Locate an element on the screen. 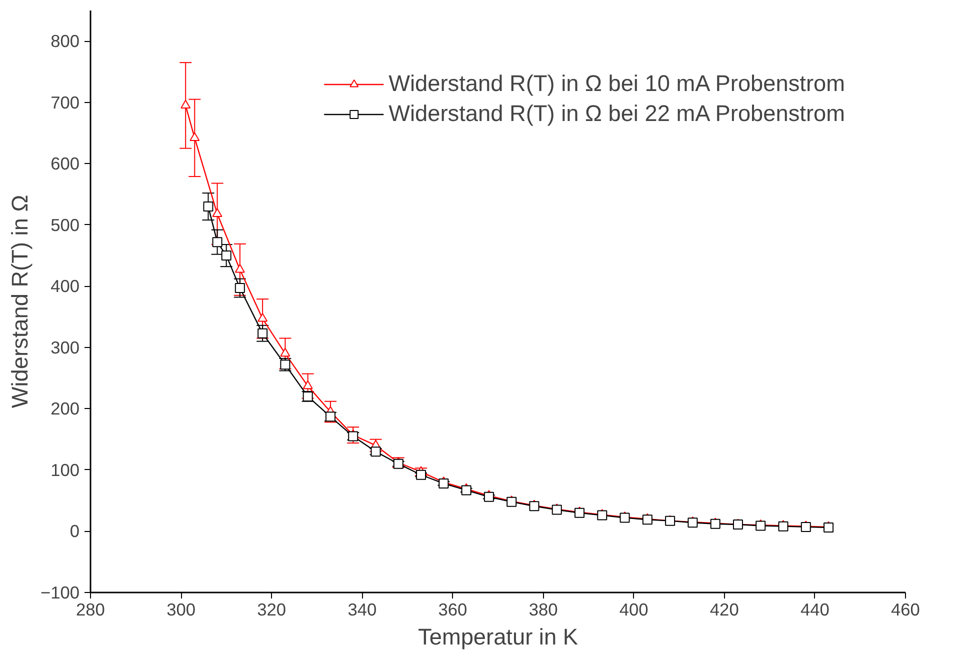 This screenshot has width=959, height=666. y-tick-label: 100 is located at coordinates (65, 470).